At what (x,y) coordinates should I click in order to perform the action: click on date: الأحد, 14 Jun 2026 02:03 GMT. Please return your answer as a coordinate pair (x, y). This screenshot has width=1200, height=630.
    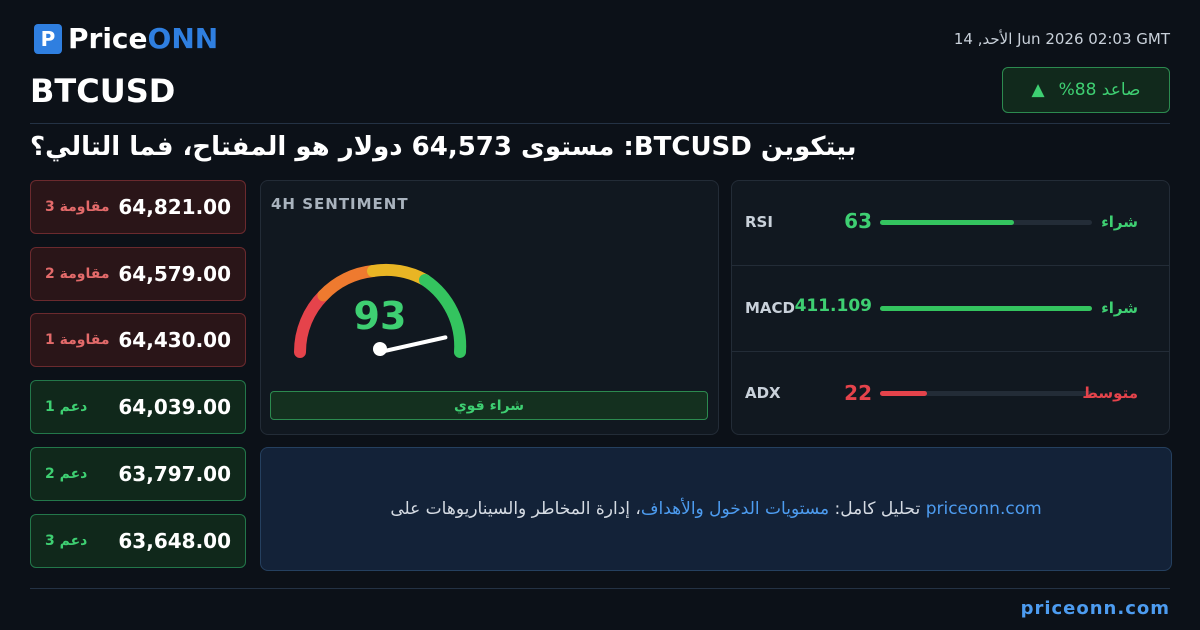
    Looking at the image, I should click on (1061, 39).